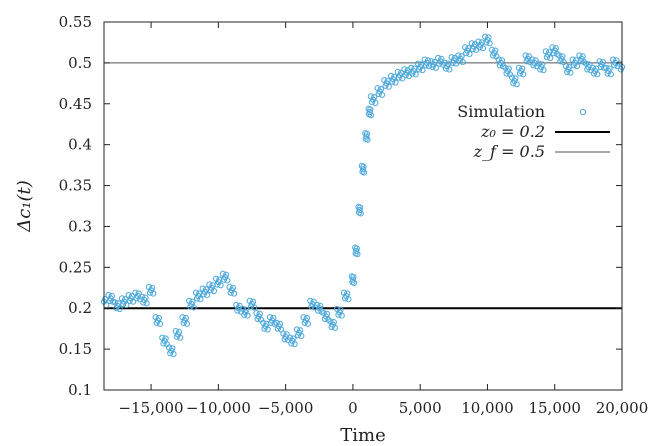 This screenshot has width=663, height=446. Describe the element at coordinates (80, 145) in the screenshot. I see `y-tick-label: 0.4` at that location.